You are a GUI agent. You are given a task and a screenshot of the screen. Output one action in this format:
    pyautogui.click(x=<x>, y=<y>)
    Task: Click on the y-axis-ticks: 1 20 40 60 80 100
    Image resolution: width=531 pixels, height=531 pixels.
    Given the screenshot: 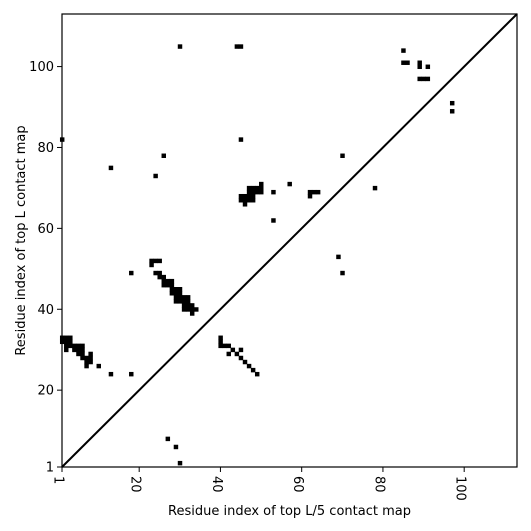 What is the action you would take?
    pyautogui.click(x=45, y=268)
    